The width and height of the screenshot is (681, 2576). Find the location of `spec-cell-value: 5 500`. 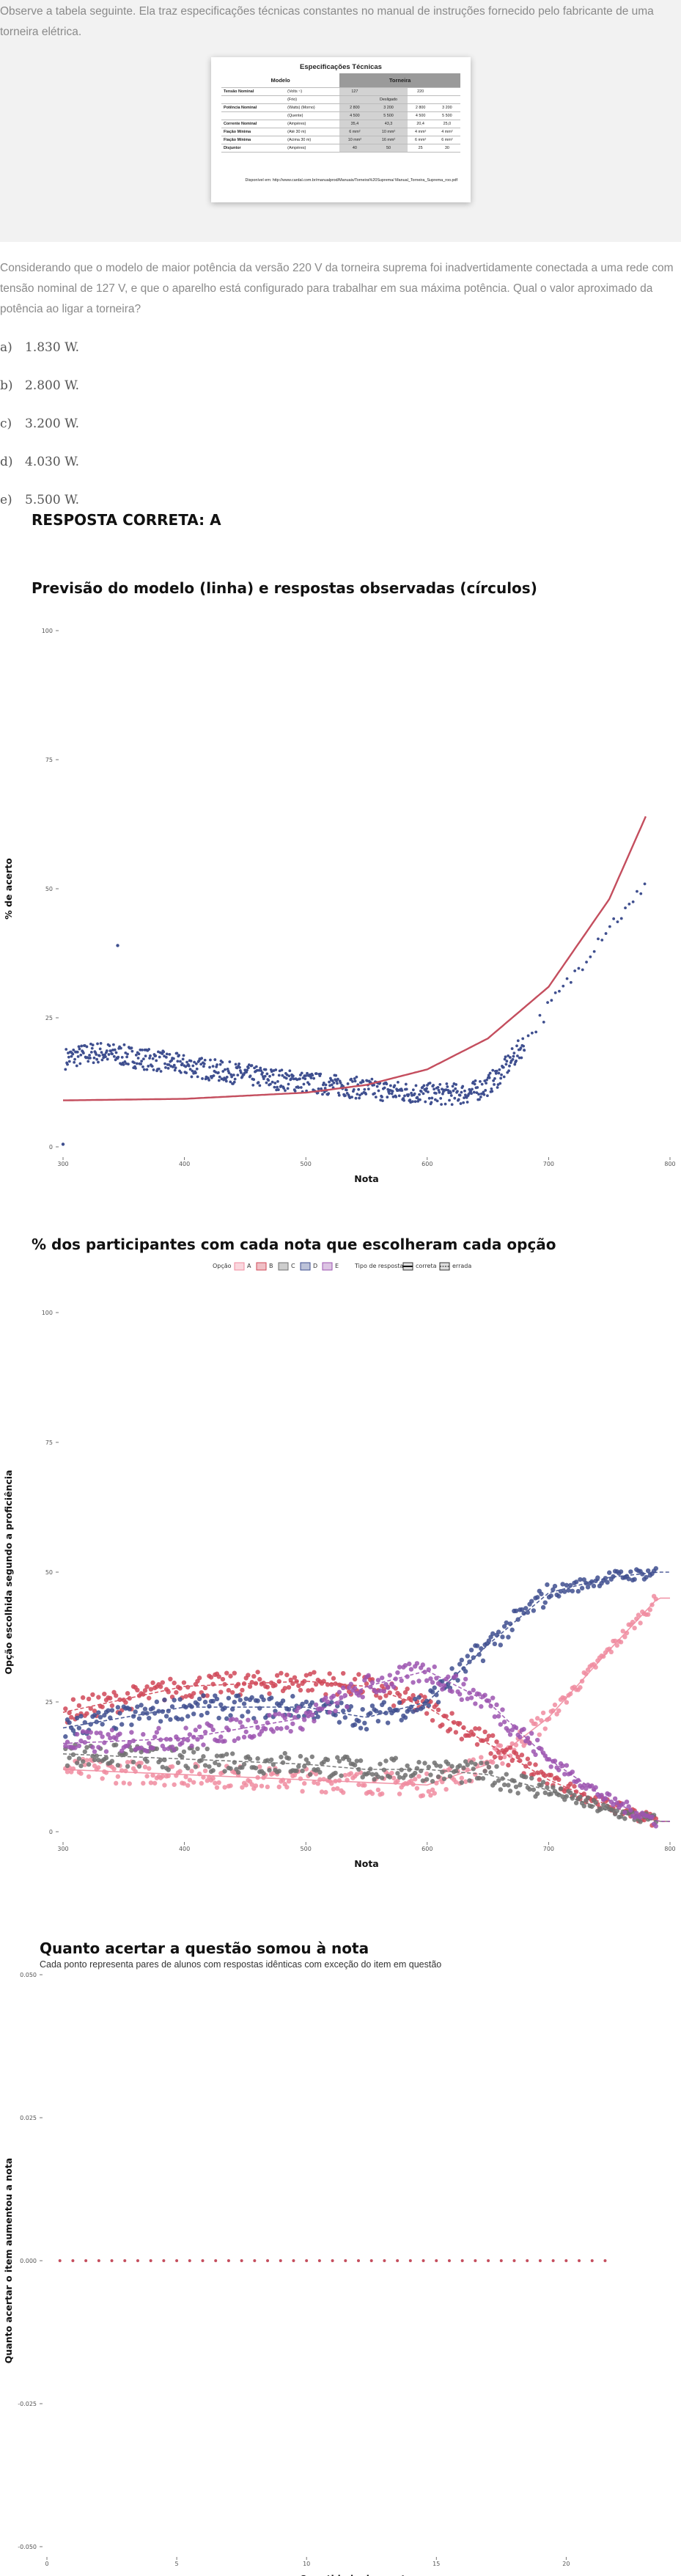

spec-cell-value: 5 500 is located at coordinates (388, 115).